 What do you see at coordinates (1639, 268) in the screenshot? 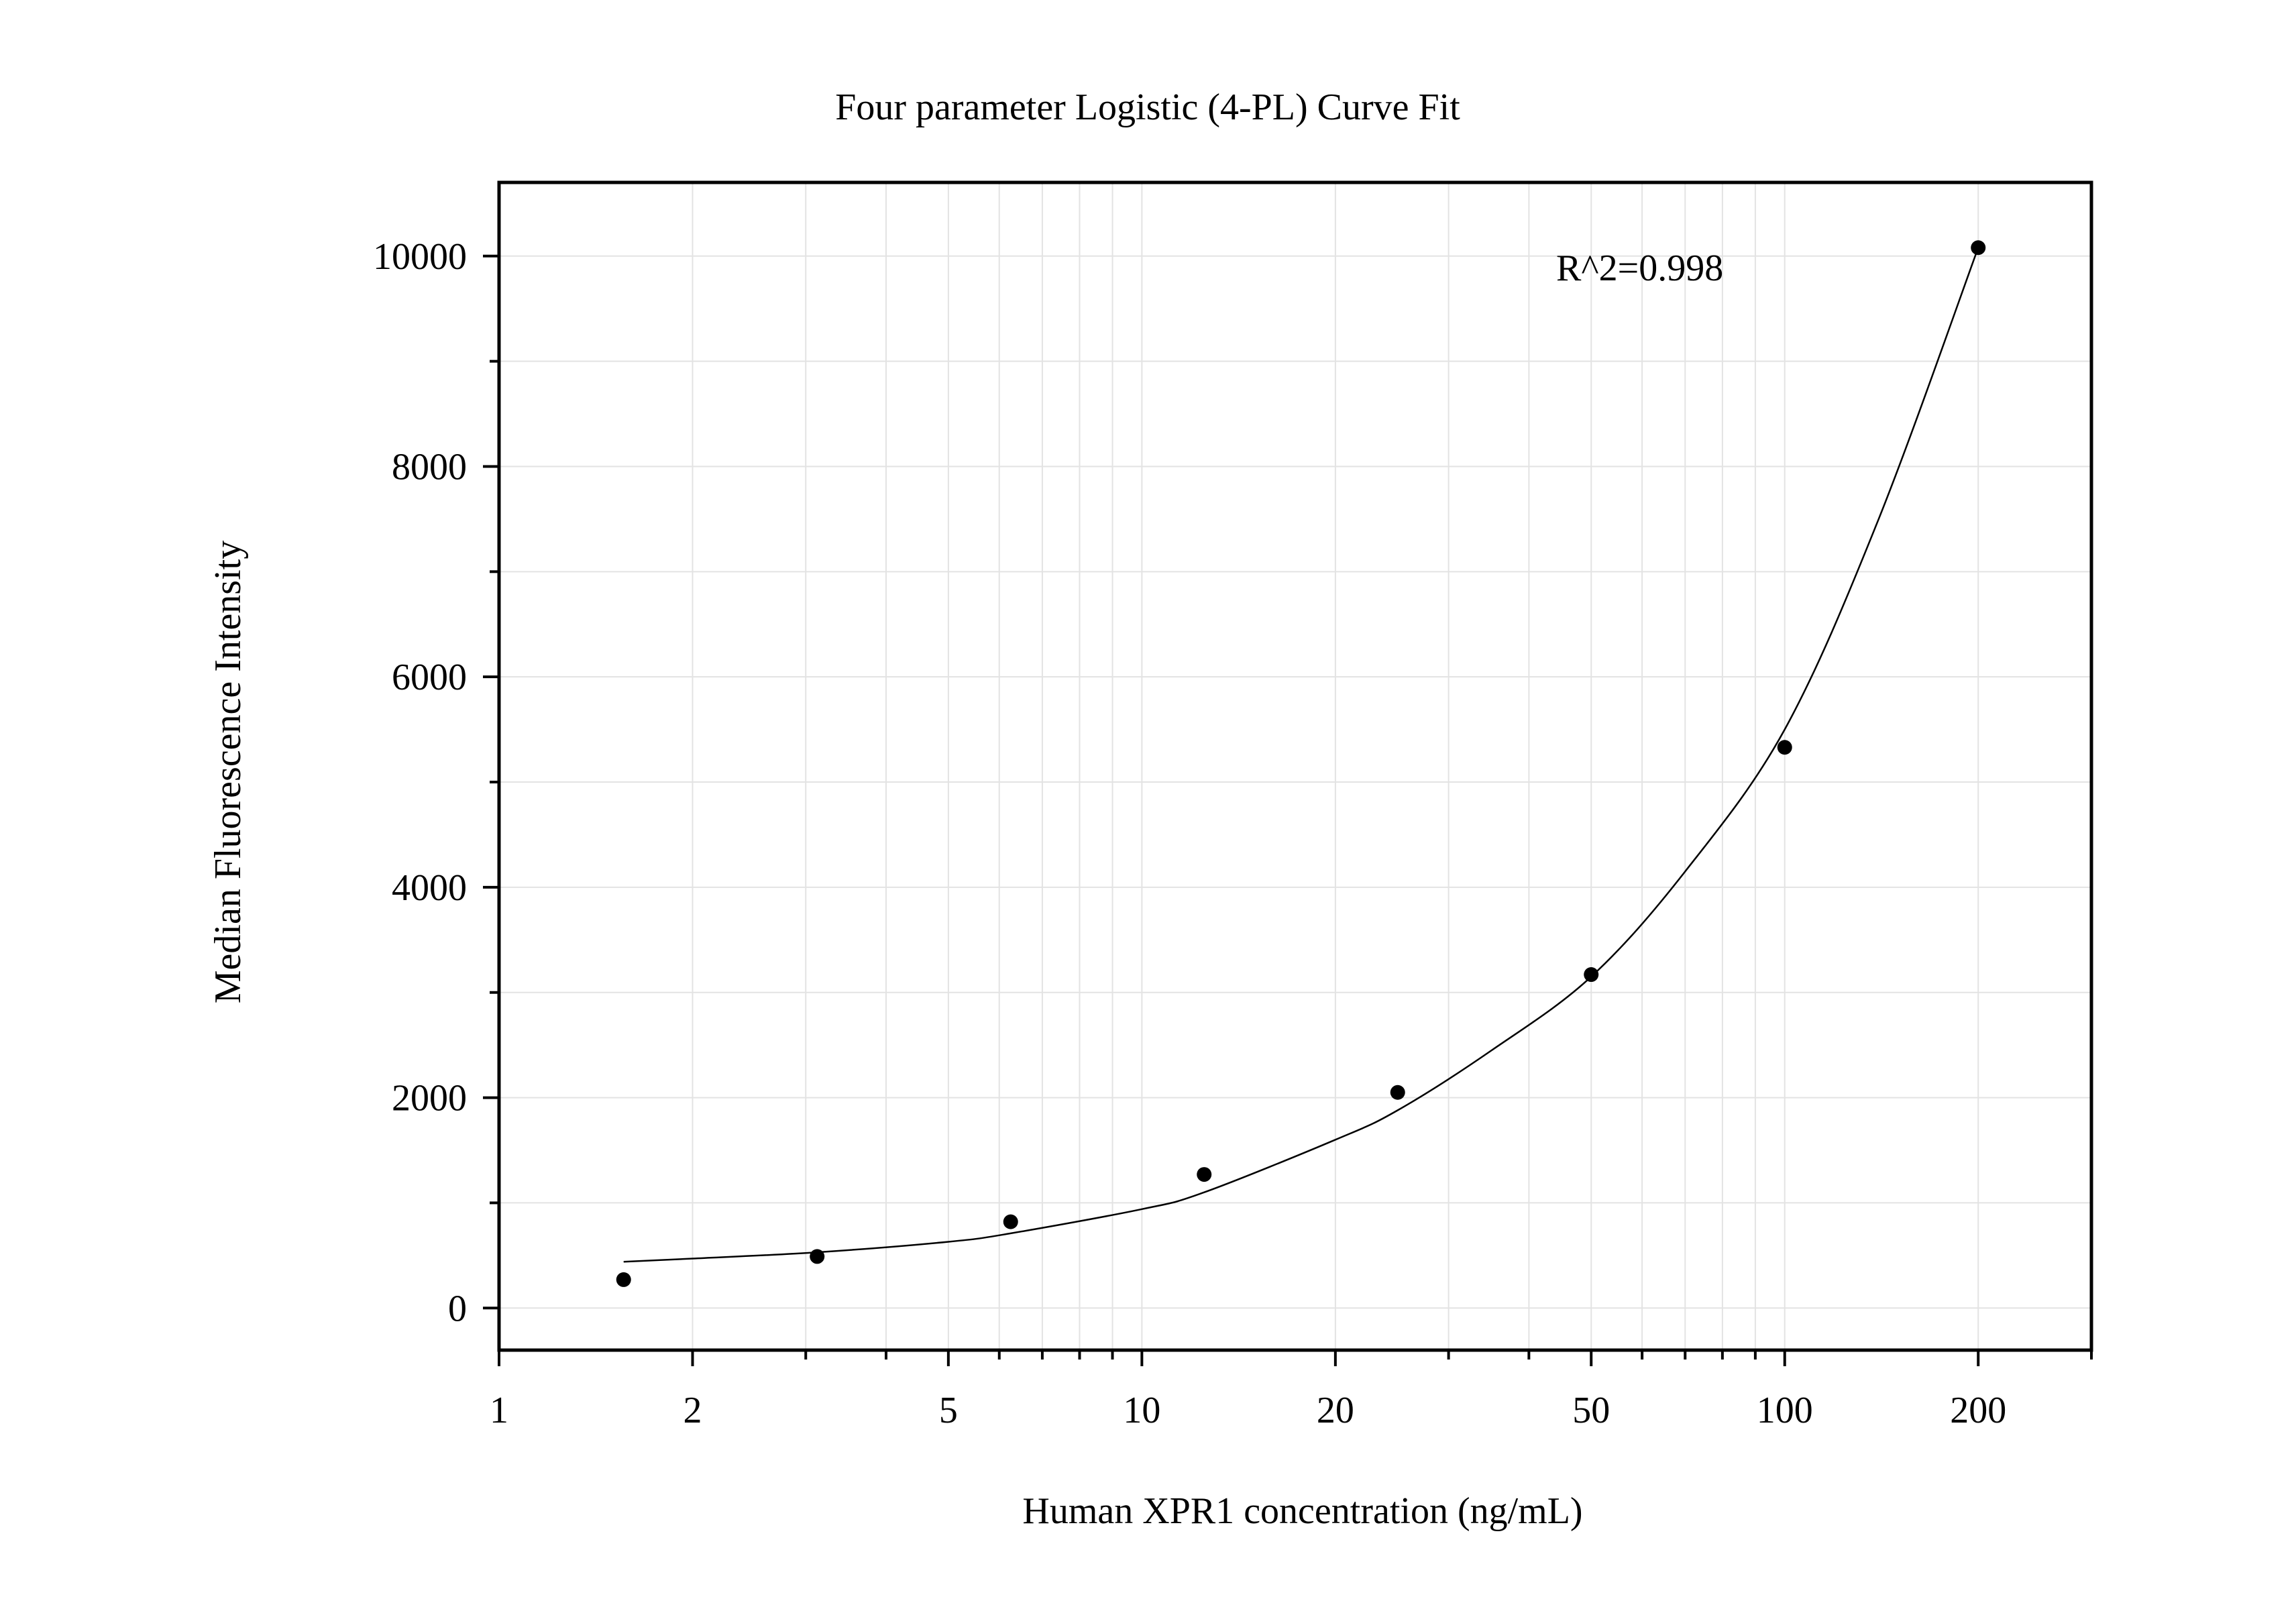
I see `r-squared-annotation: R^2=0.998` at bounding box center [1639, 268].